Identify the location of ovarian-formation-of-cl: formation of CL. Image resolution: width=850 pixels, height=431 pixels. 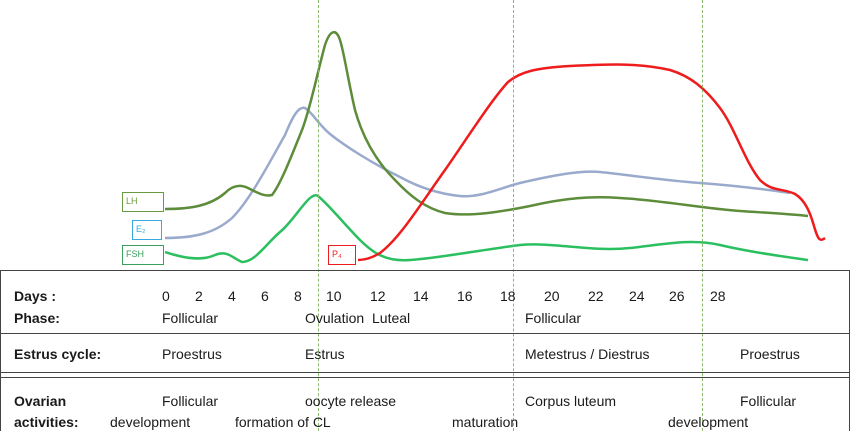
(283, 422).